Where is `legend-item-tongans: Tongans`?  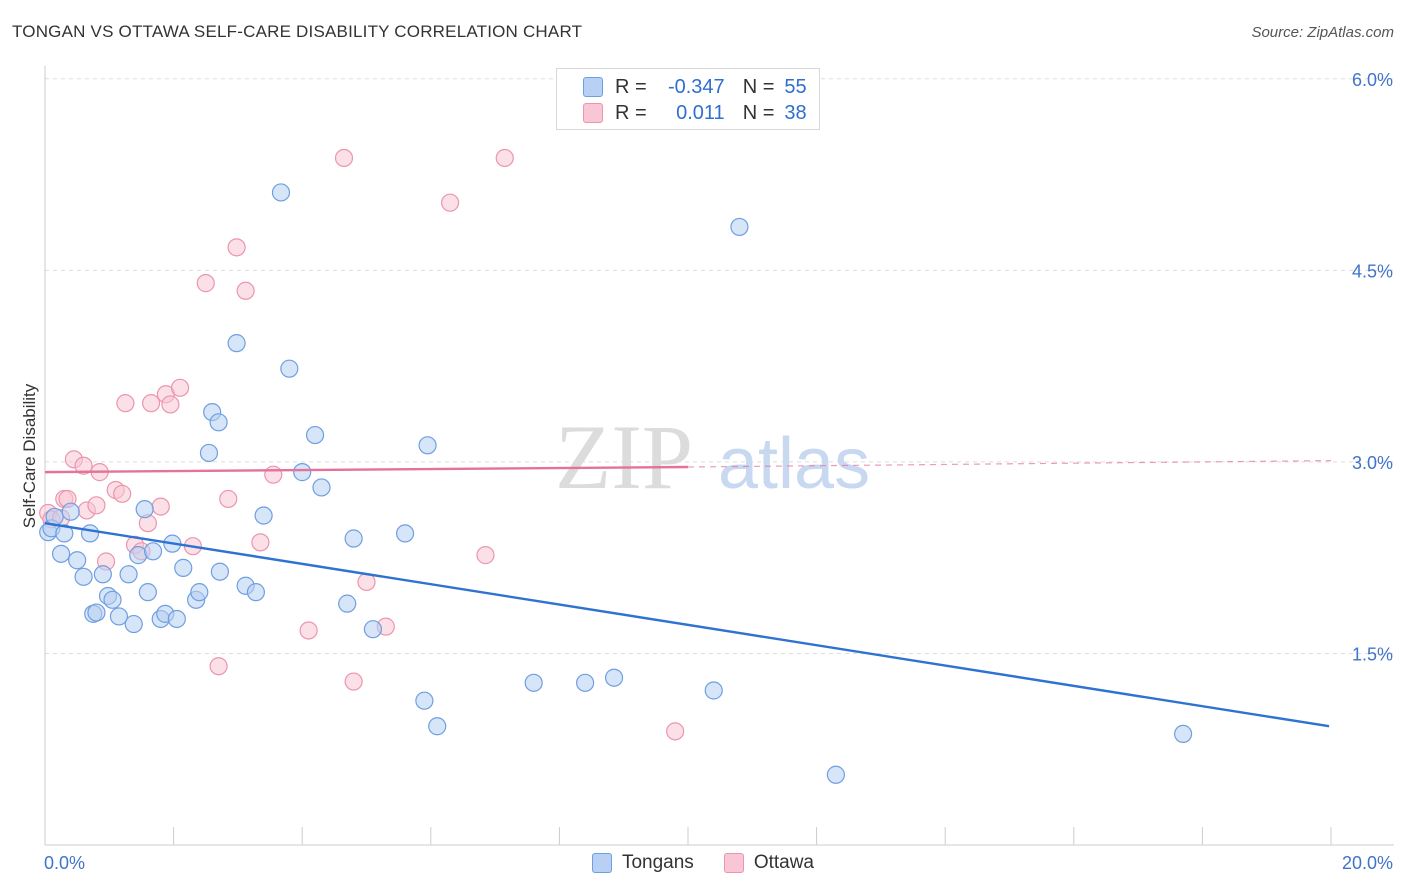
legend-item-tongans: Tongans is located at coordinates (642, 863).